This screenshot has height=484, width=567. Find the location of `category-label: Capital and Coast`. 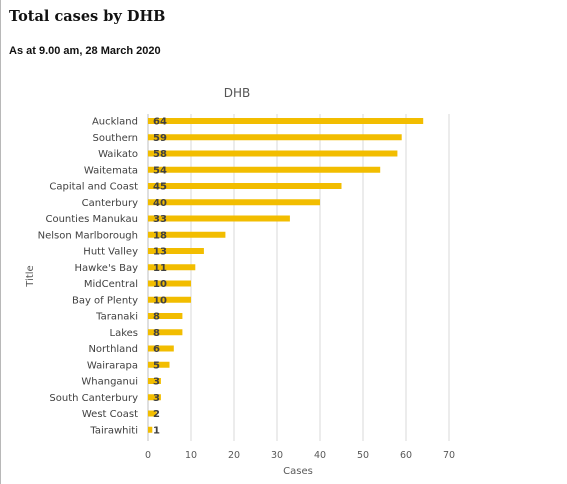

category-label: Capital and Coast is located at coordinates (93, 187).